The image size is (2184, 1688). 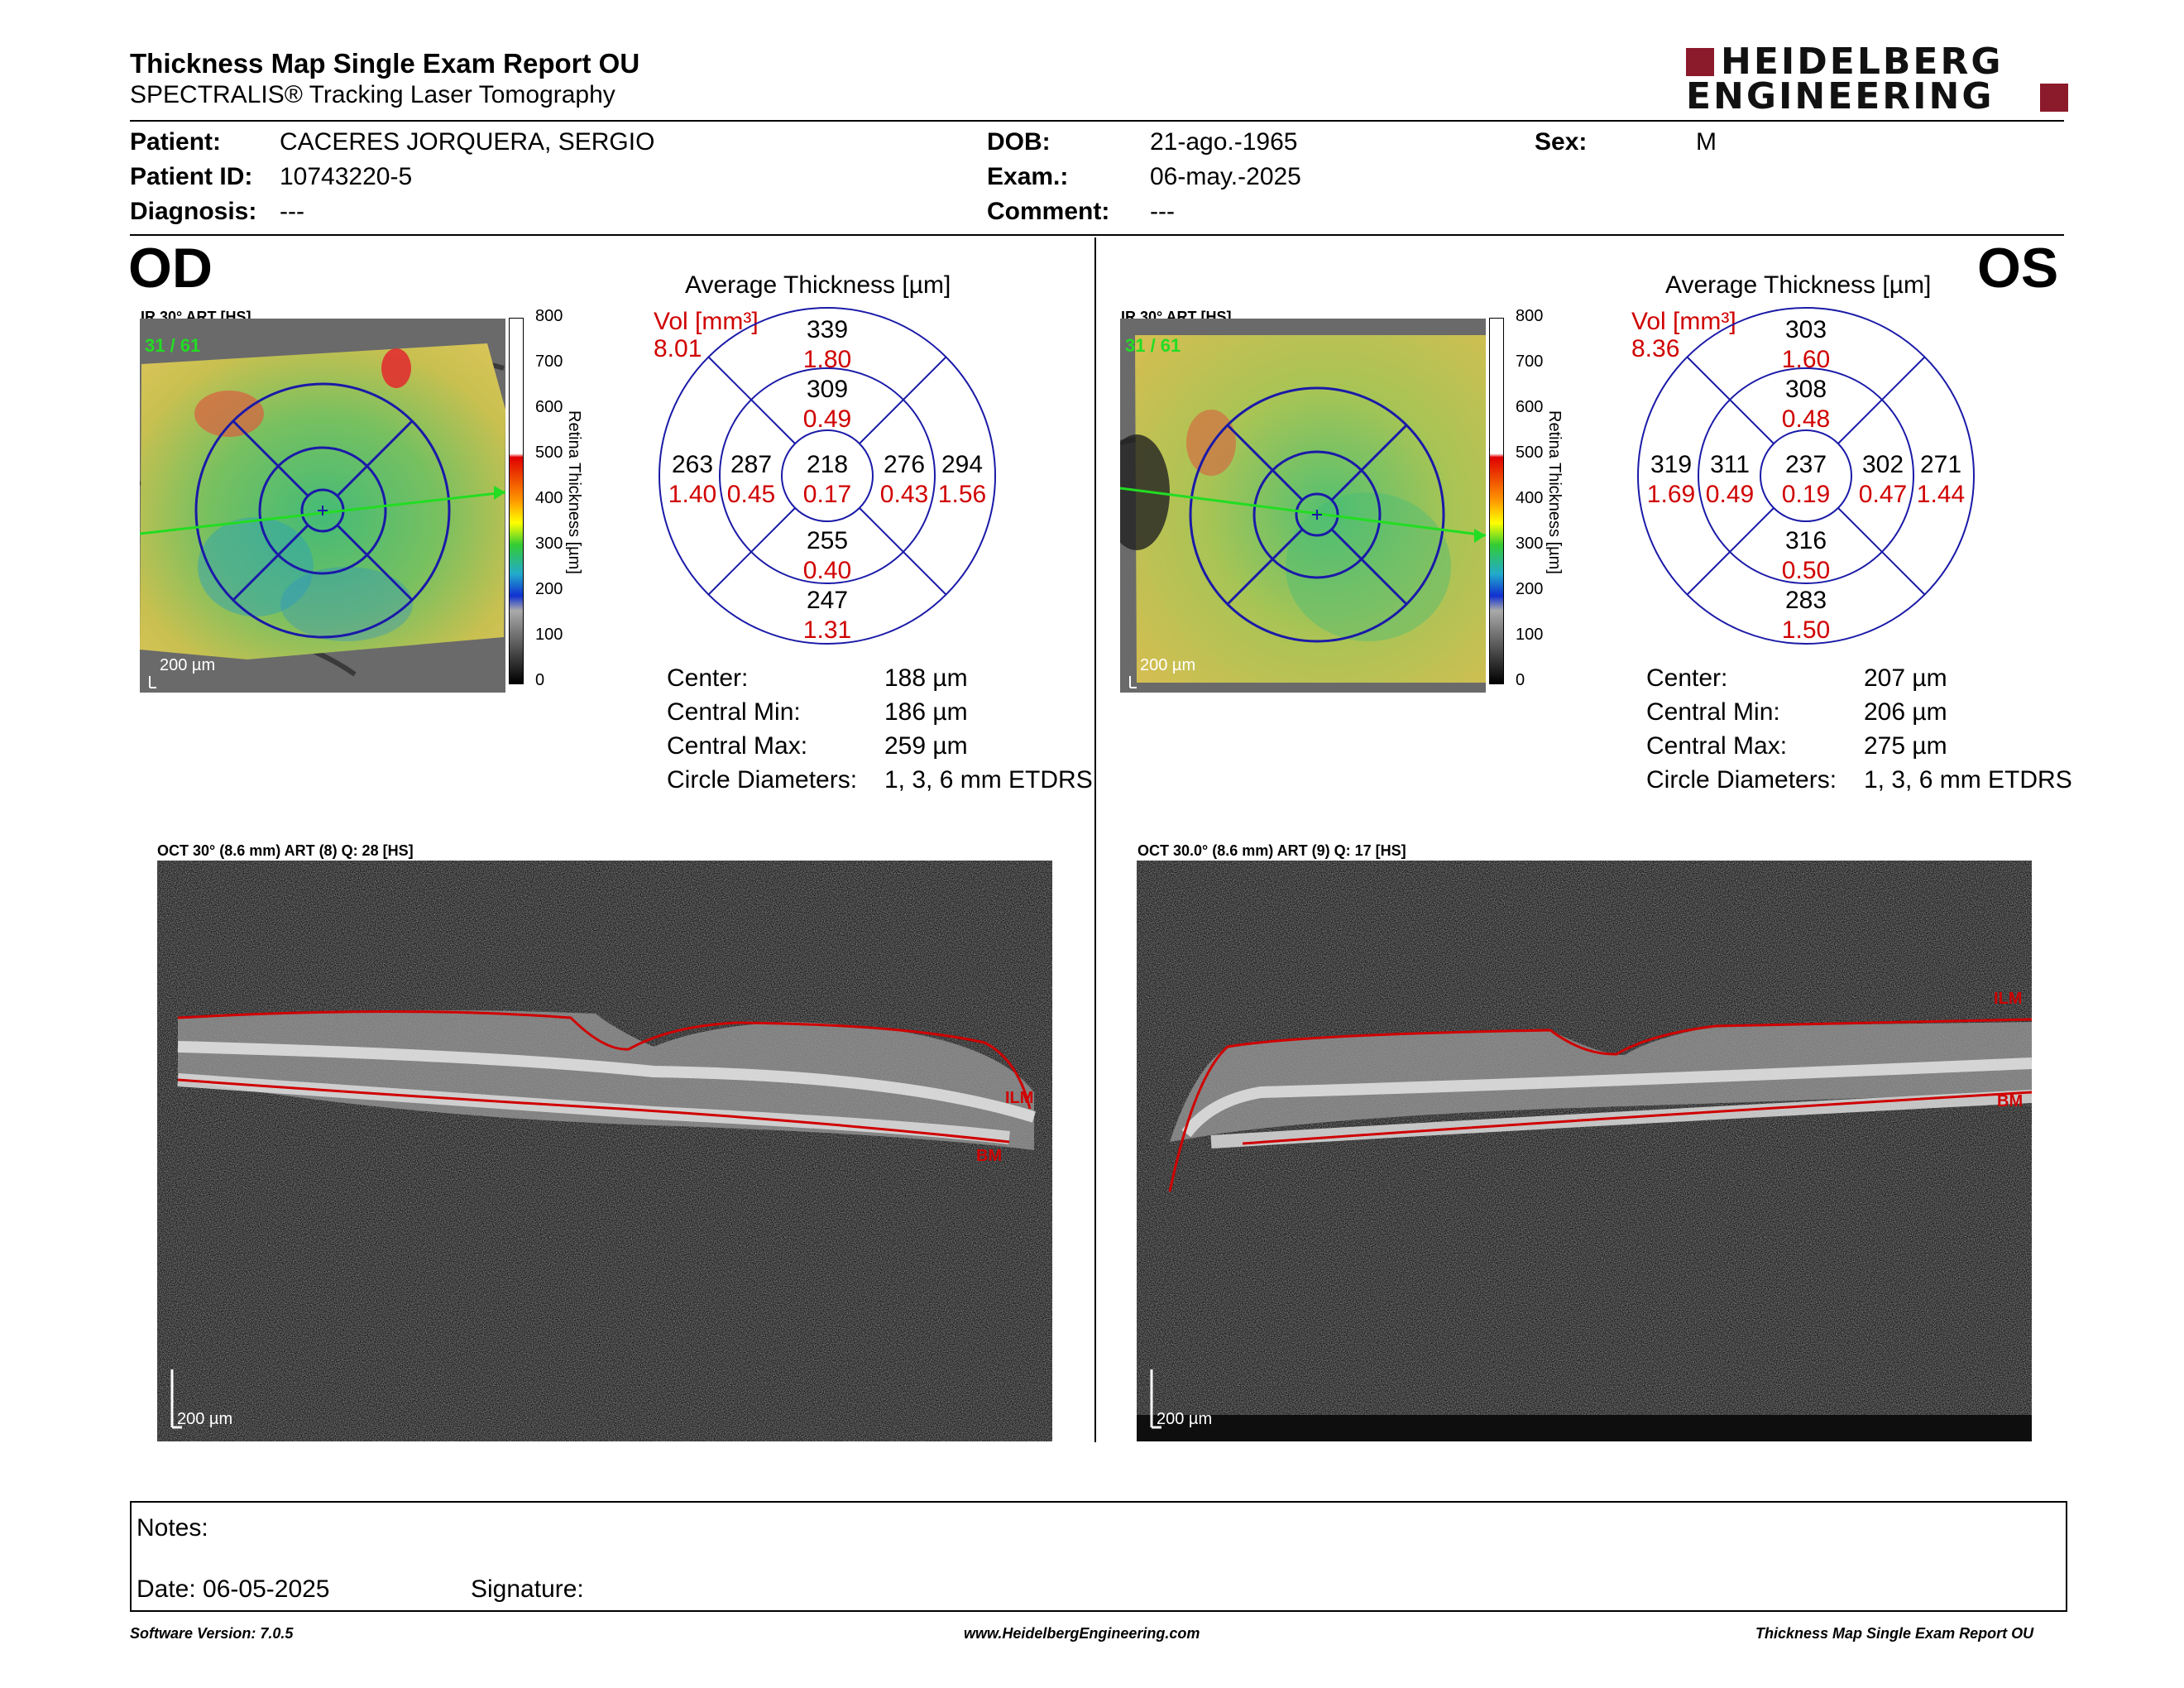 I want to click on os-max-label: Central Max:, so click(x=1717, y=746).